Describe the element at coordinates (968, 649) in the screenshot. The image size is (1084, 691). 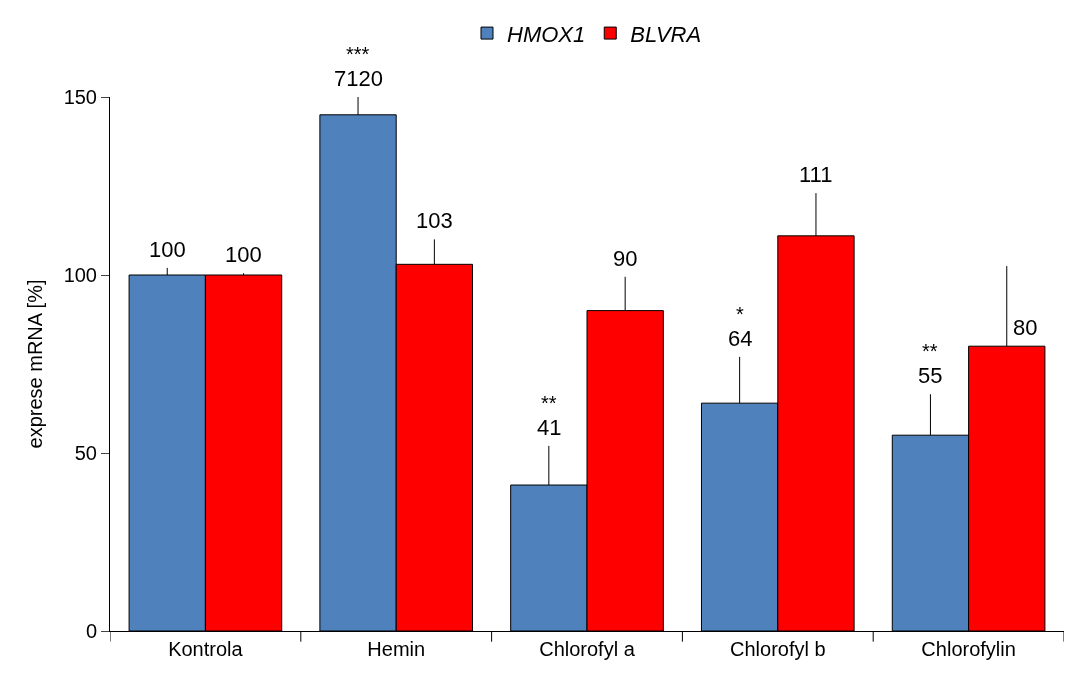
I see `x-tick-label: Chlorofylin` at that location.